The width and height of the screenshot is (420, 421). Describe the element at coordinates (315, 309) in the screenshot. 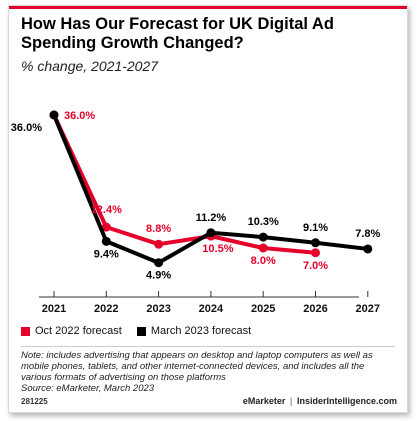

I see `x-tick-label: 2026` at that location.